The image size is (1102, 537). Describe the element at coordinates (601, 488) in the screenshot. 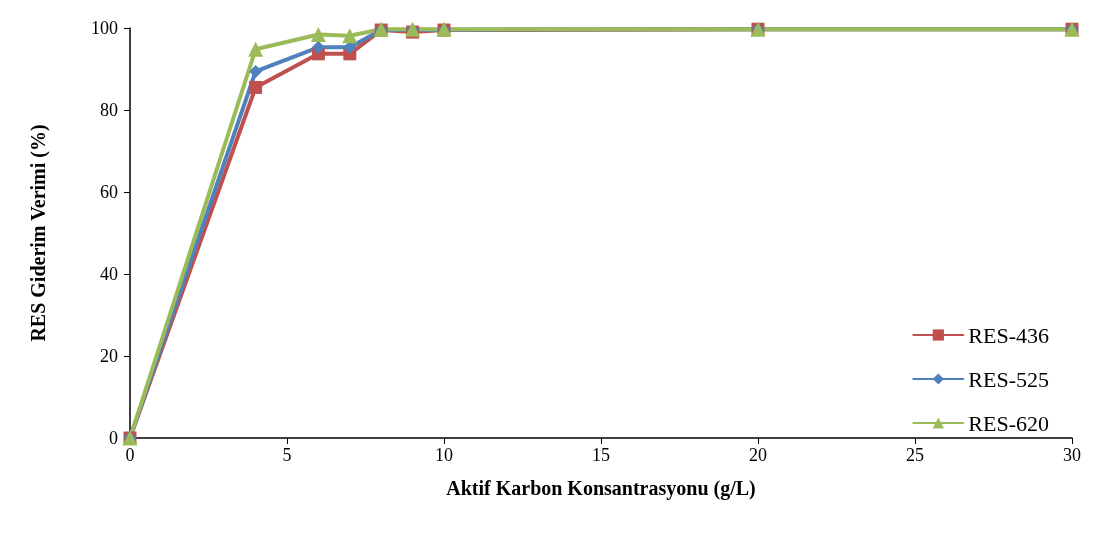

I see `x-axis-title: Aktif Karbon Konsantrasyonu (g/L)` at that location.